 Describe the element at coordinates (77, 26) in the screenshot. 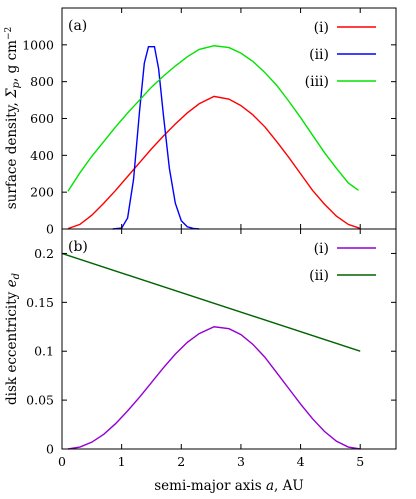

I see `panel-a-label: (a)` at that location.